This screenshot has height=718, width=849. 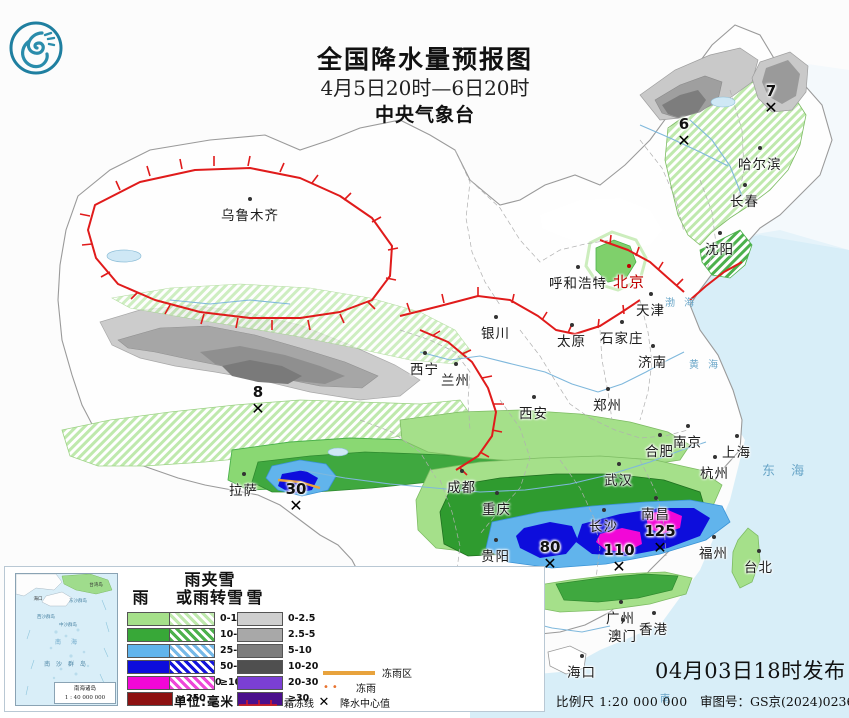 I want to click on legend-row: 5-10, so click(x=277, y=650).